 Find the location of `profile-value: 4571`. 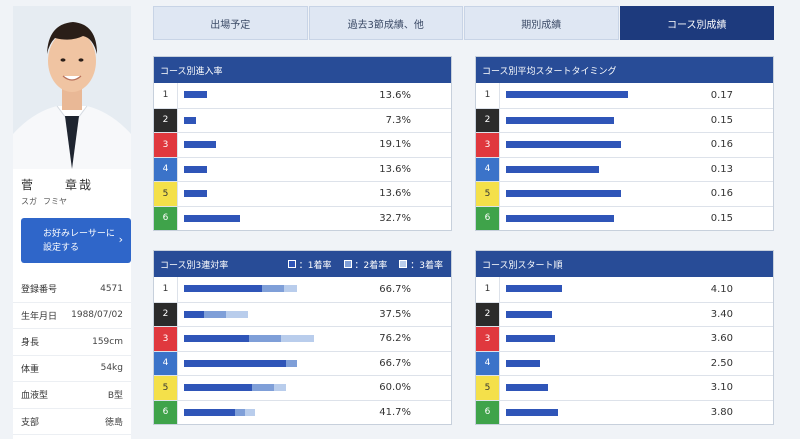

profile-value: 4571 is located at coordinates (111, 288).